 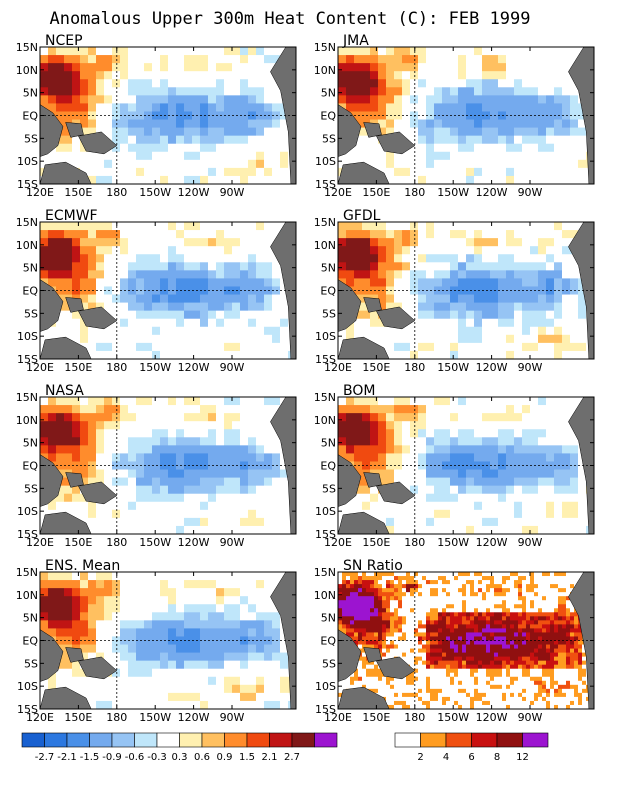 What do you see at coordinates (325, 222) in the screenshot?
I see `y-tick-label: 15N` at bounding box center [325, 222].